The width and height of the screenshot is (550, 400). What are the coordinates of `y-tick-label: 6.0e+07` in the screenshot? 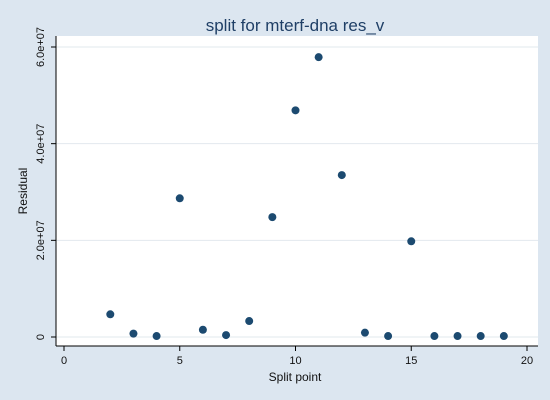 It's located at (41, 47).